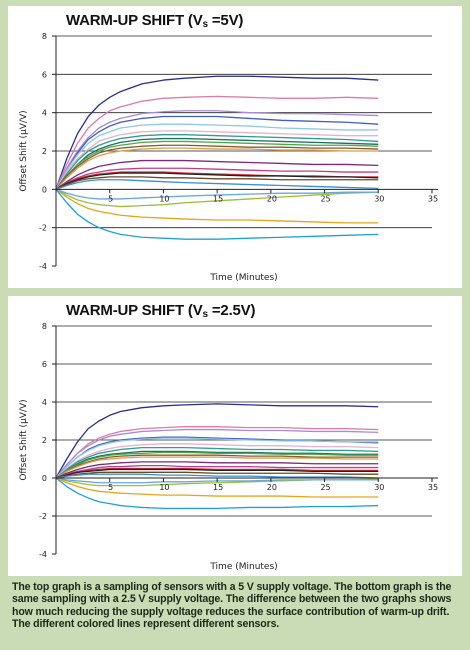 The image size is (470, 650). I want to click on bottom-chart-title: WARM-UP SHIFT (Vs =2.5V), so click(161, 311).